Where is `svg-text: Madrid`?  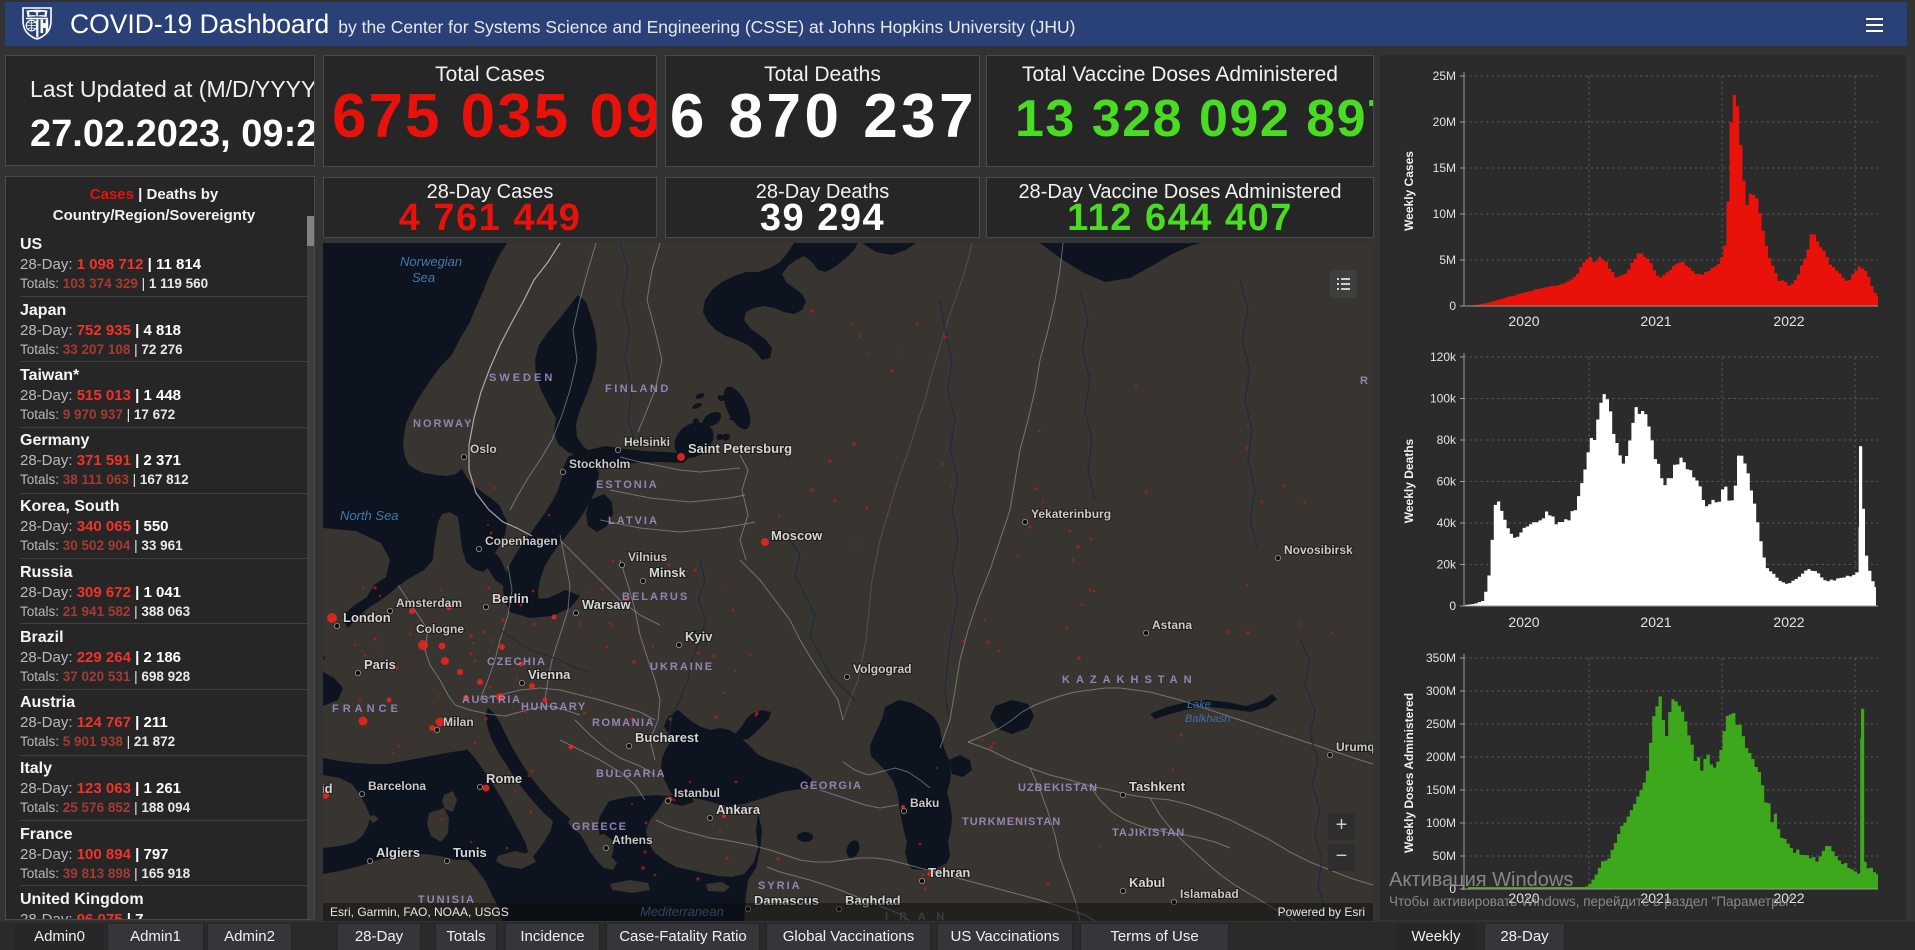 svg-text: Madrid is located at coordinates (328, 788).